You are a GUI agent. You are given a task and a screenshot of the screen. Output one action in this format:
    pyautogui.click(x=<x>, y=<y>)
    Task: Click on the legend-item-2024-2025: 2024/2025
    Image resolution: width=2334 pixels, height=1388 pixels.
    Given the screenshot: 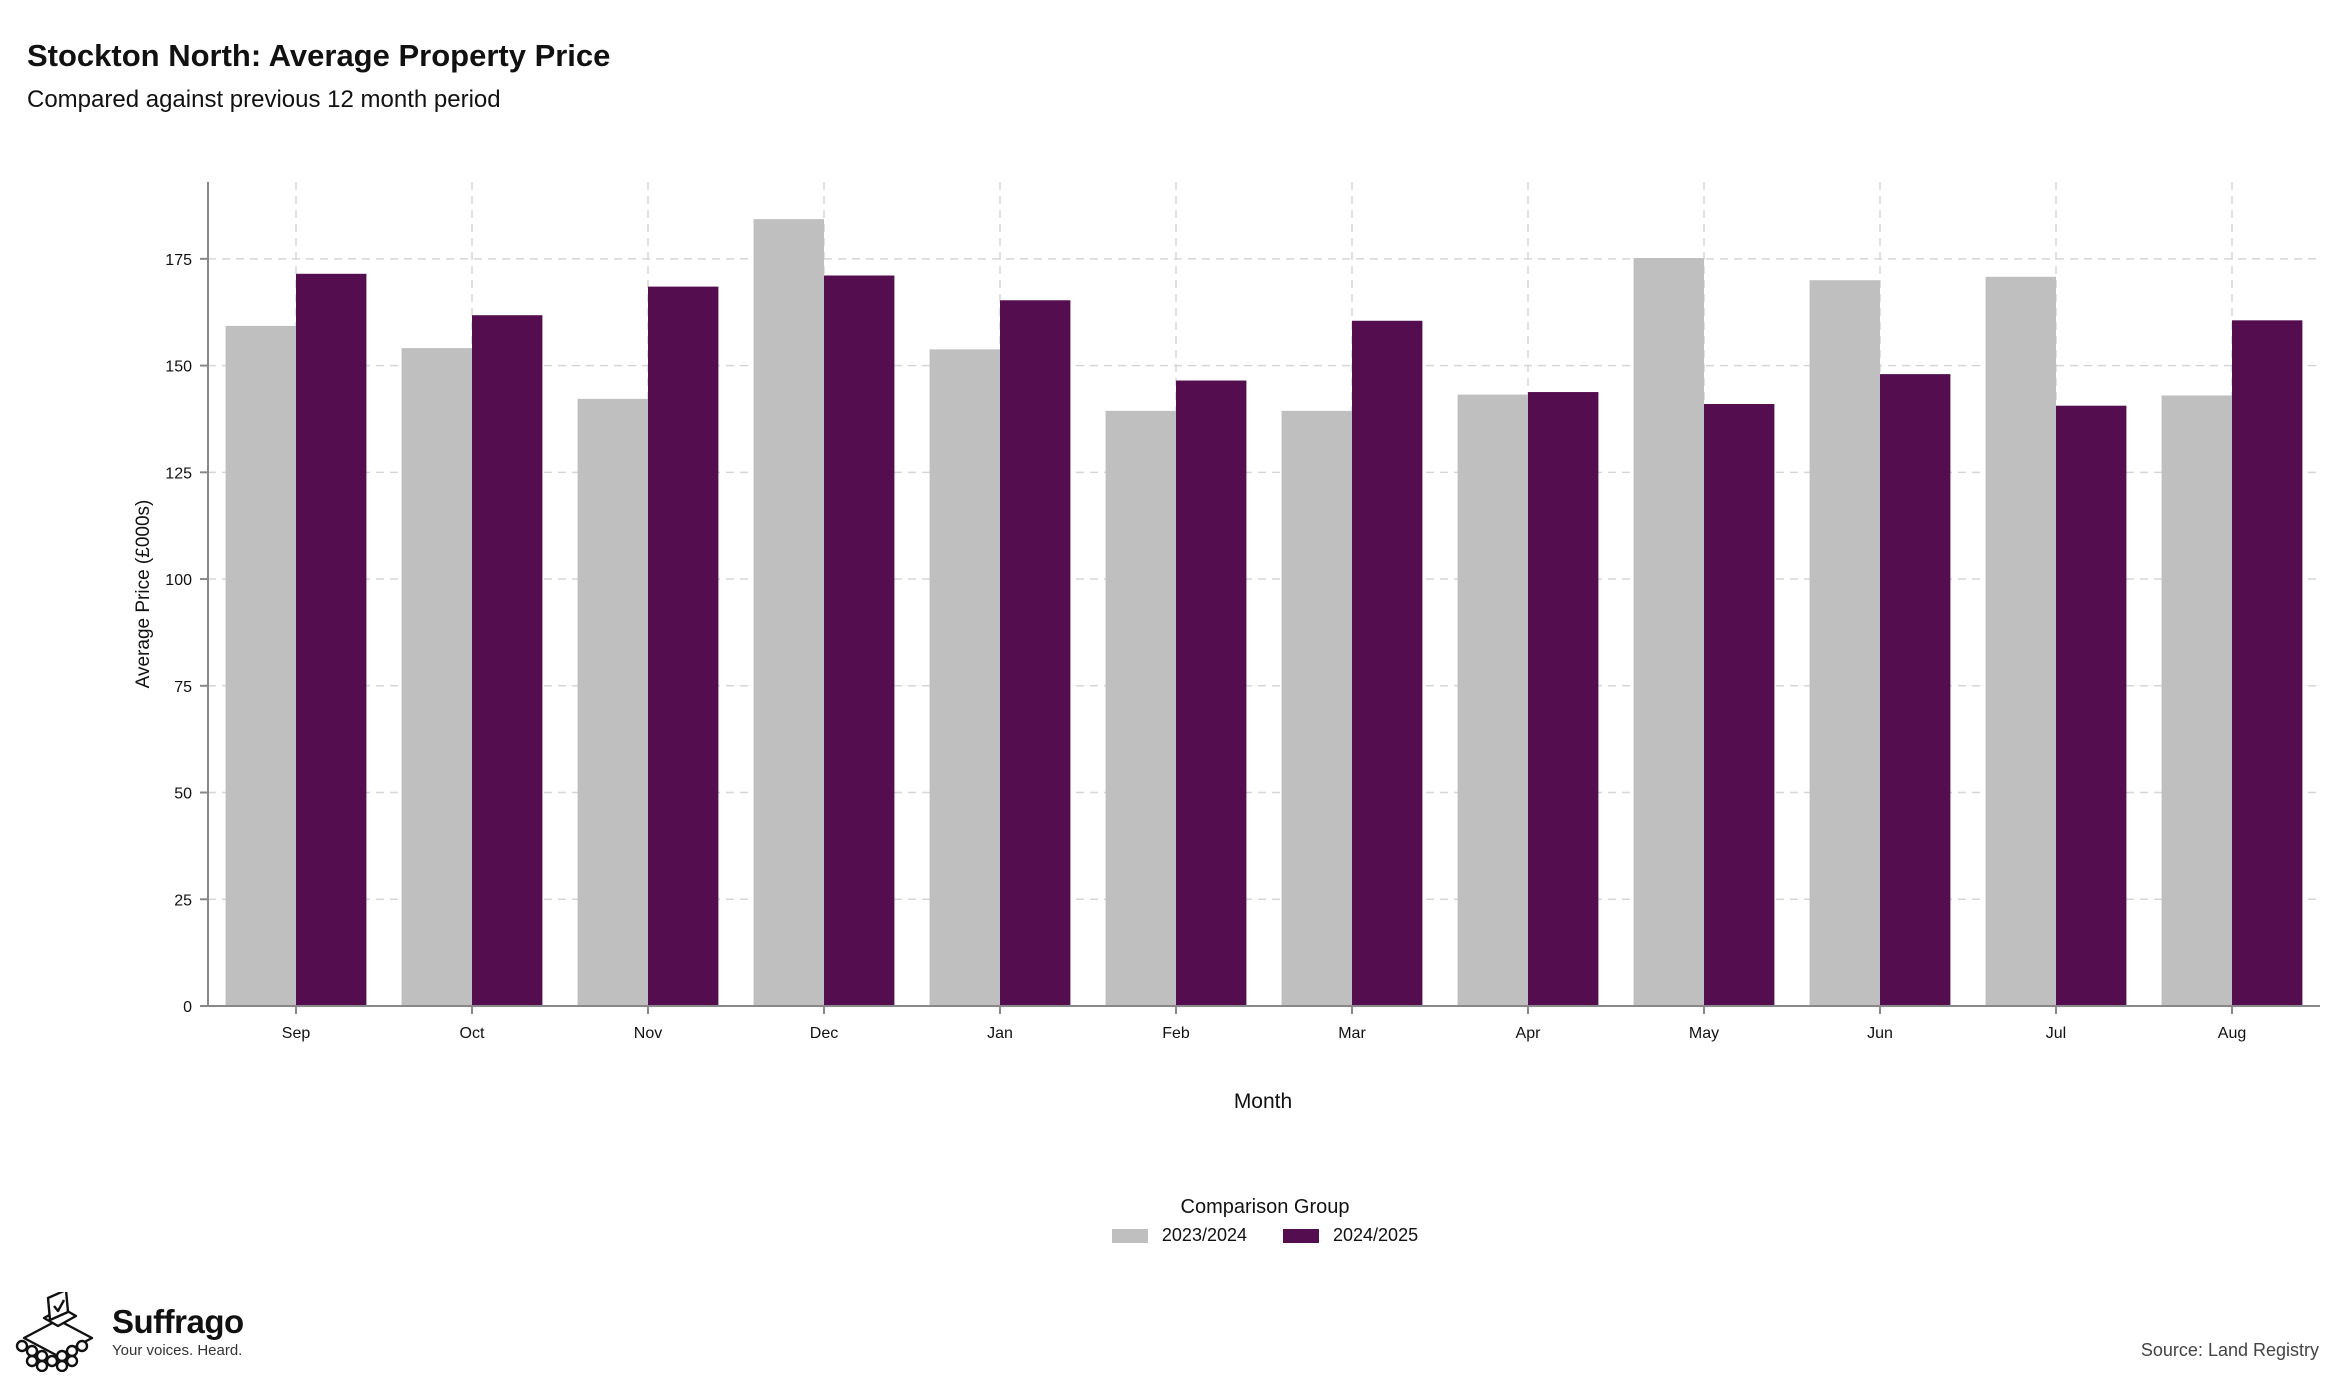 What is the action you would take?
    pyautogui.click(x=1350, y=1235)
    